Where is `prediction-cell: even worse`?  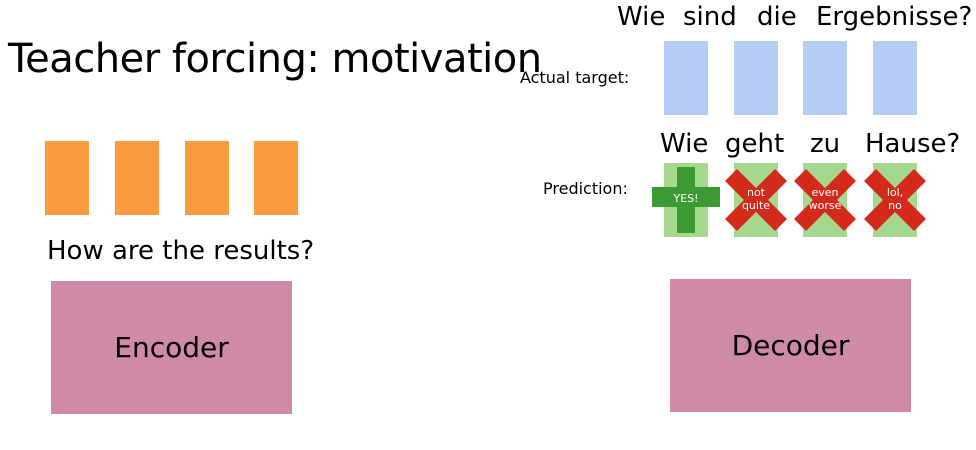 prediction-cell: even worse is located at coordinates (825, 200).